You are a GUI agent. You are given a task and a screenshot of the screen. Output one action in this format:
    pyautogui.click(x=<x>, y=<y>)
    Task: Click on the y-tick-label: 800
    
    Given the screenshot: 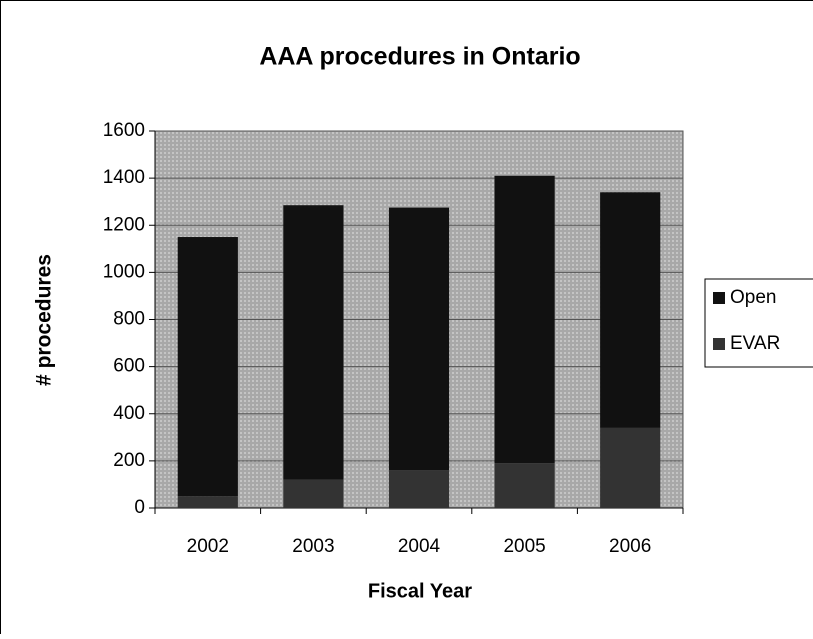 What is the action you would take?
    pyautogui.click(x=129, y=319)
    